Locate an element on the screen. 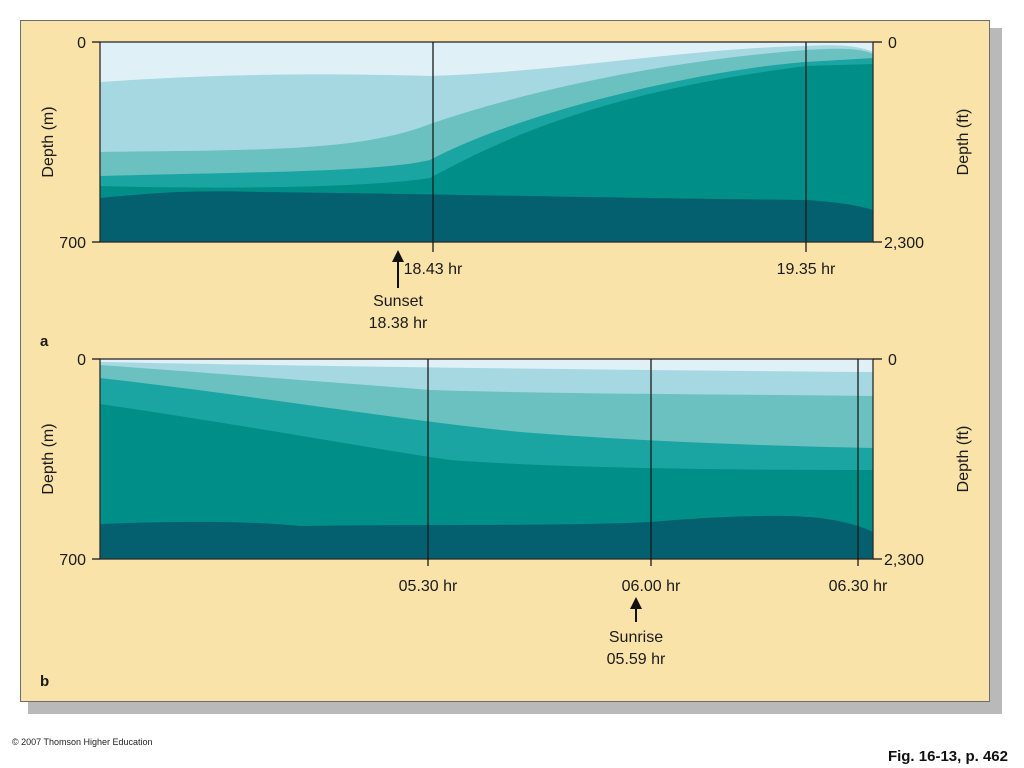 Image resolution: width=1024 pixels, height=768 pixels. panel-a-left-top-label: 0 is located at coordinates (81, 43).